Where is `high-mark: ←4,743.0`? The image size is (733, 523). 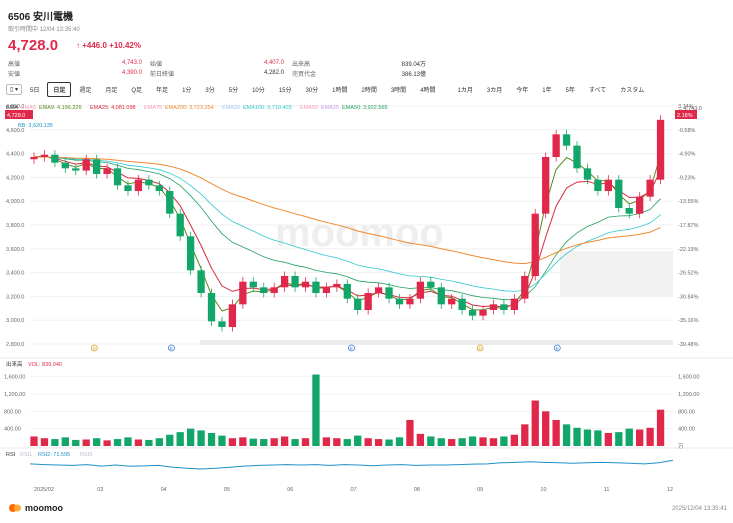 high-mark: ←4,743.0 is located at coordinates (690, 109).